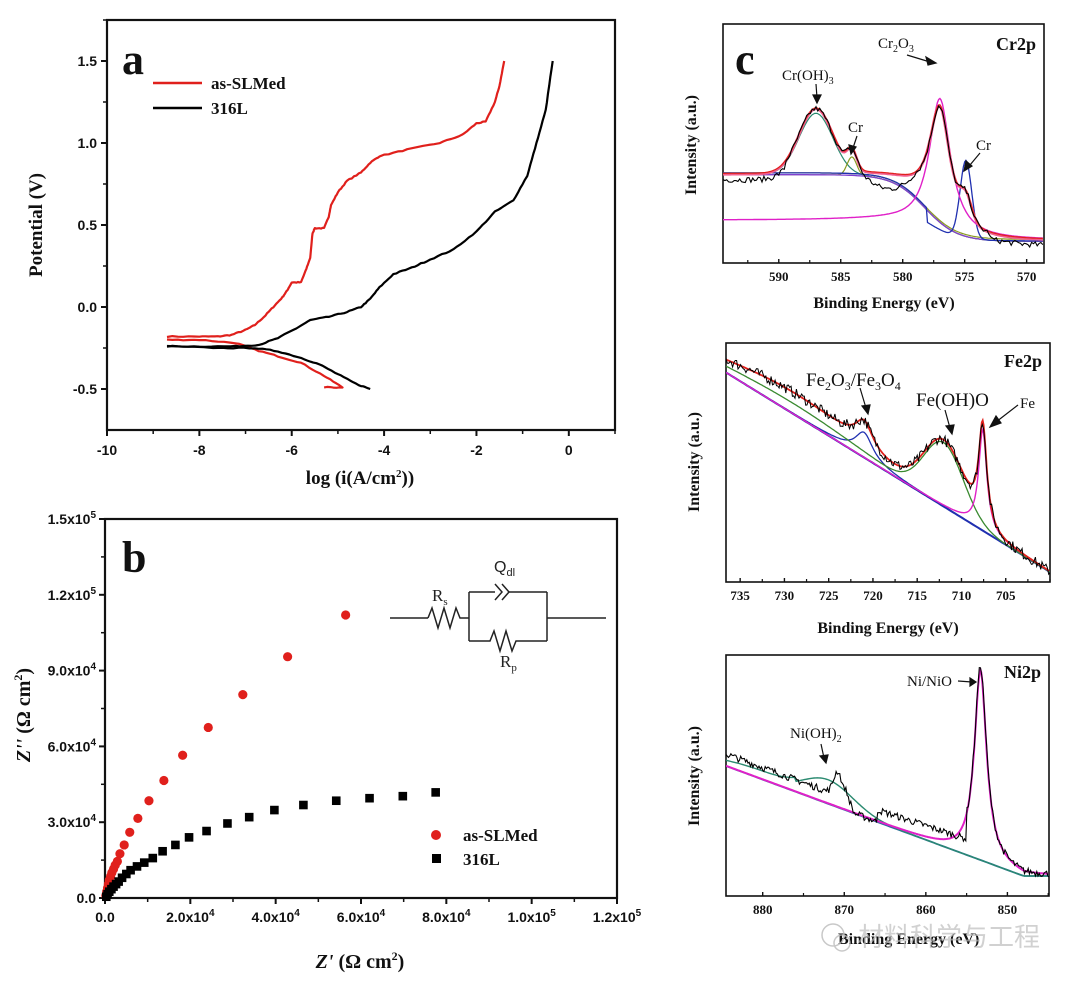 This screenshot has height=983, width=1080. Describe the element at coordinates (745, 59) in the screenshot. I see `panel-c-letter: c` at that location.